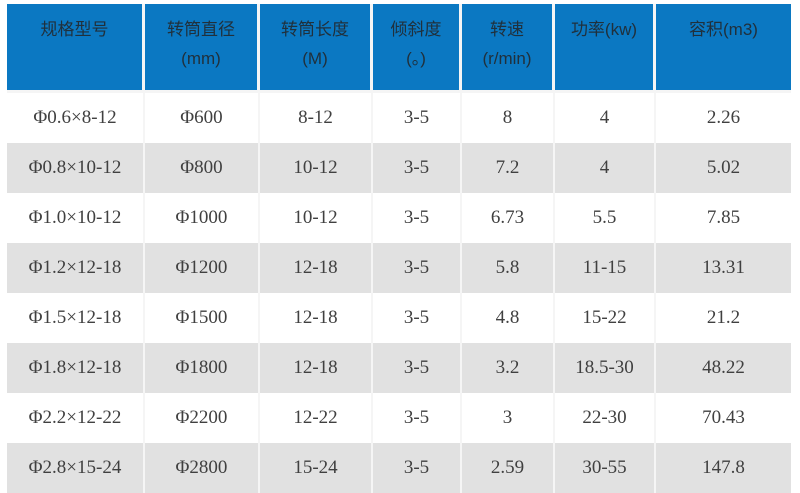 This screenshot has width=800, height=493. What do you see at coordinates (76, 48) in the screenshot?
I see `header-cell-0: 规格型号` at bounding box center [76, 48].